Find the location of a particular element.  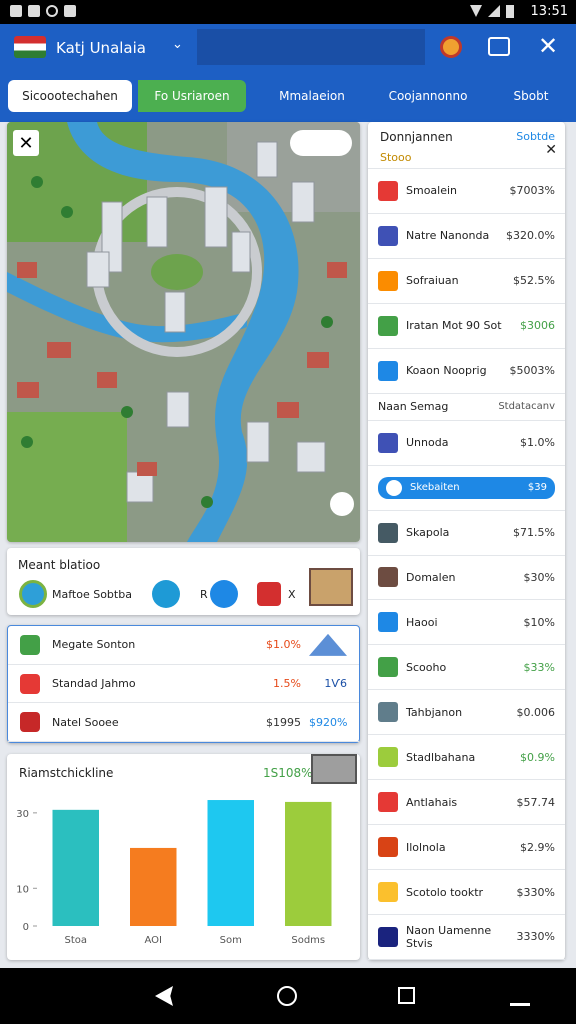

side-item: Stadlbahana $0.9% is located at coordinates (466, 758).